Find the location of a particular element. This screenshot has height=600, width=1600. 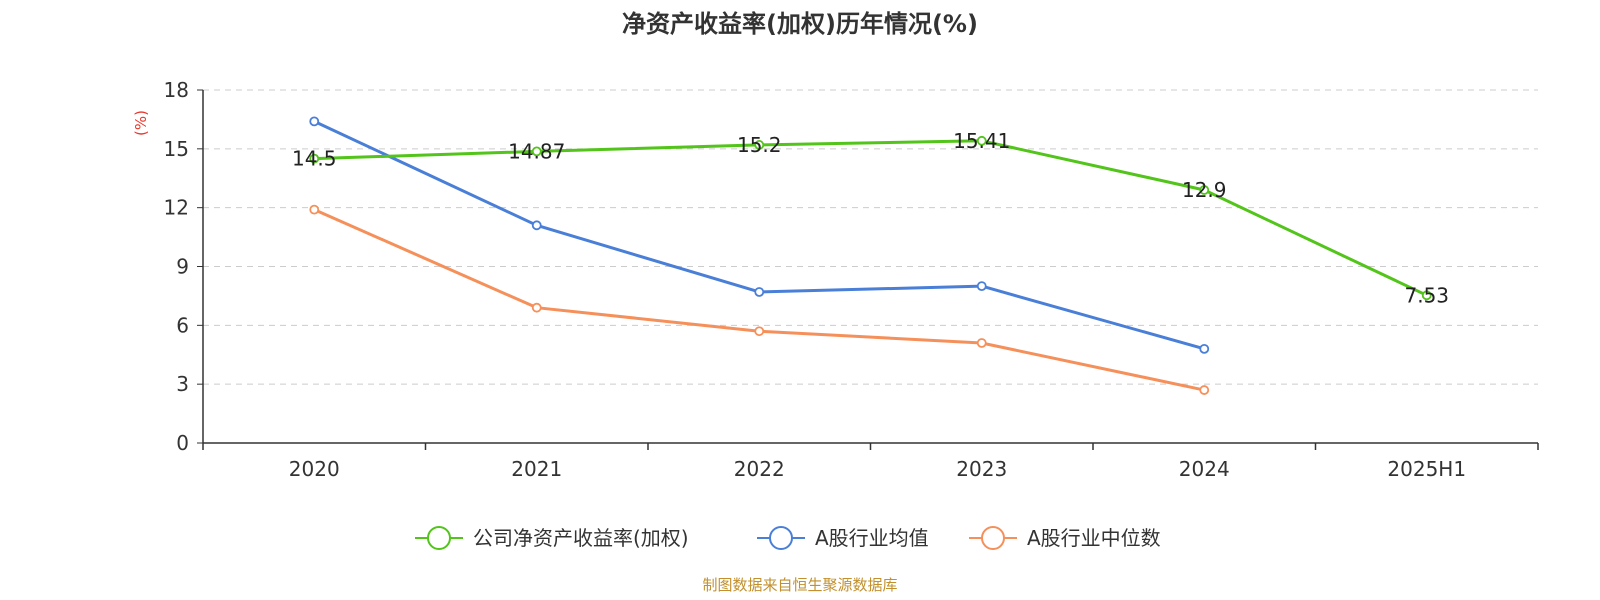

data-label-2023: 15.41 is located at coordinates (981, 141).